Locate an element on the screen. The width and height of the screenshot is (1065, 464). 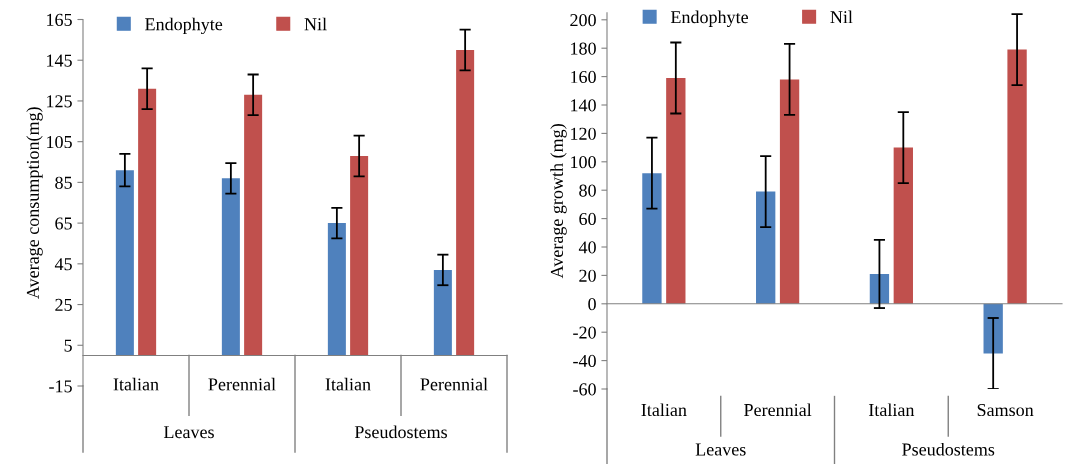
y-axis-title: Average consumption(mg) is located at coordinates (34, 203).